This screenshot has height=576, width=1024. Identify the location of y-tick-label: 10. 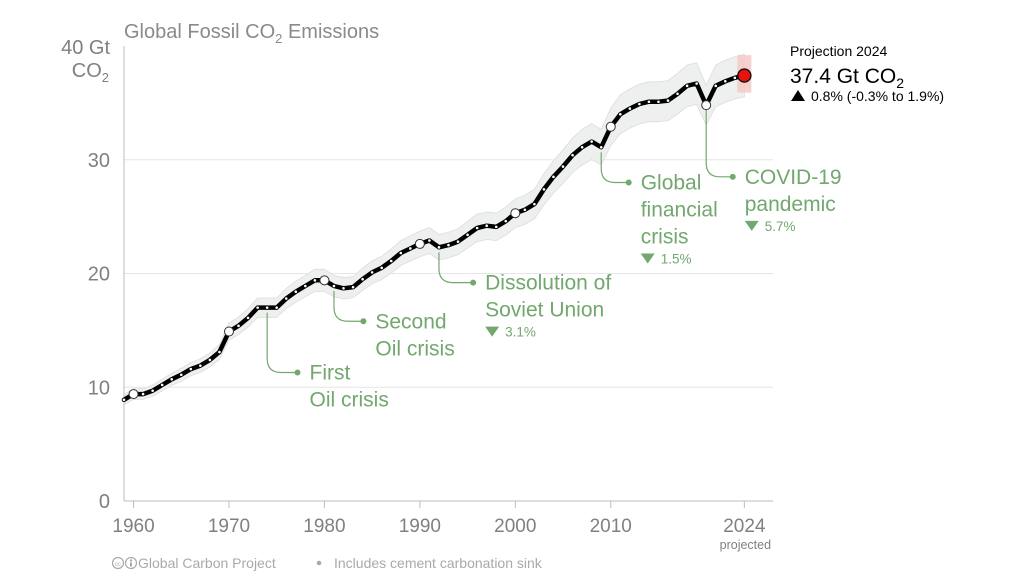
(99, 388).